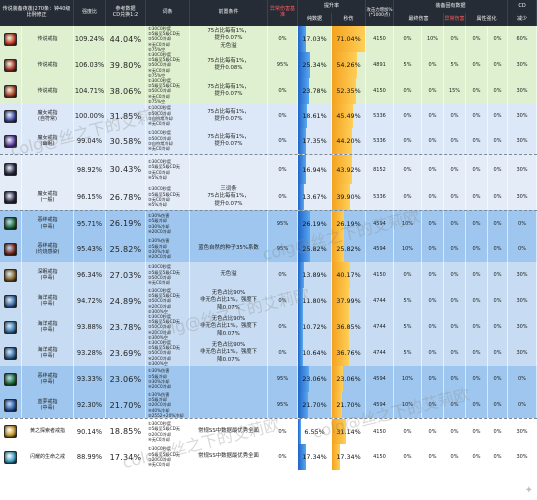 The width and height of the screenshot is (537, 500). Describe the element at coordinates (168, 13) in the screenshot. I see `header-entry: 词条` at that location.